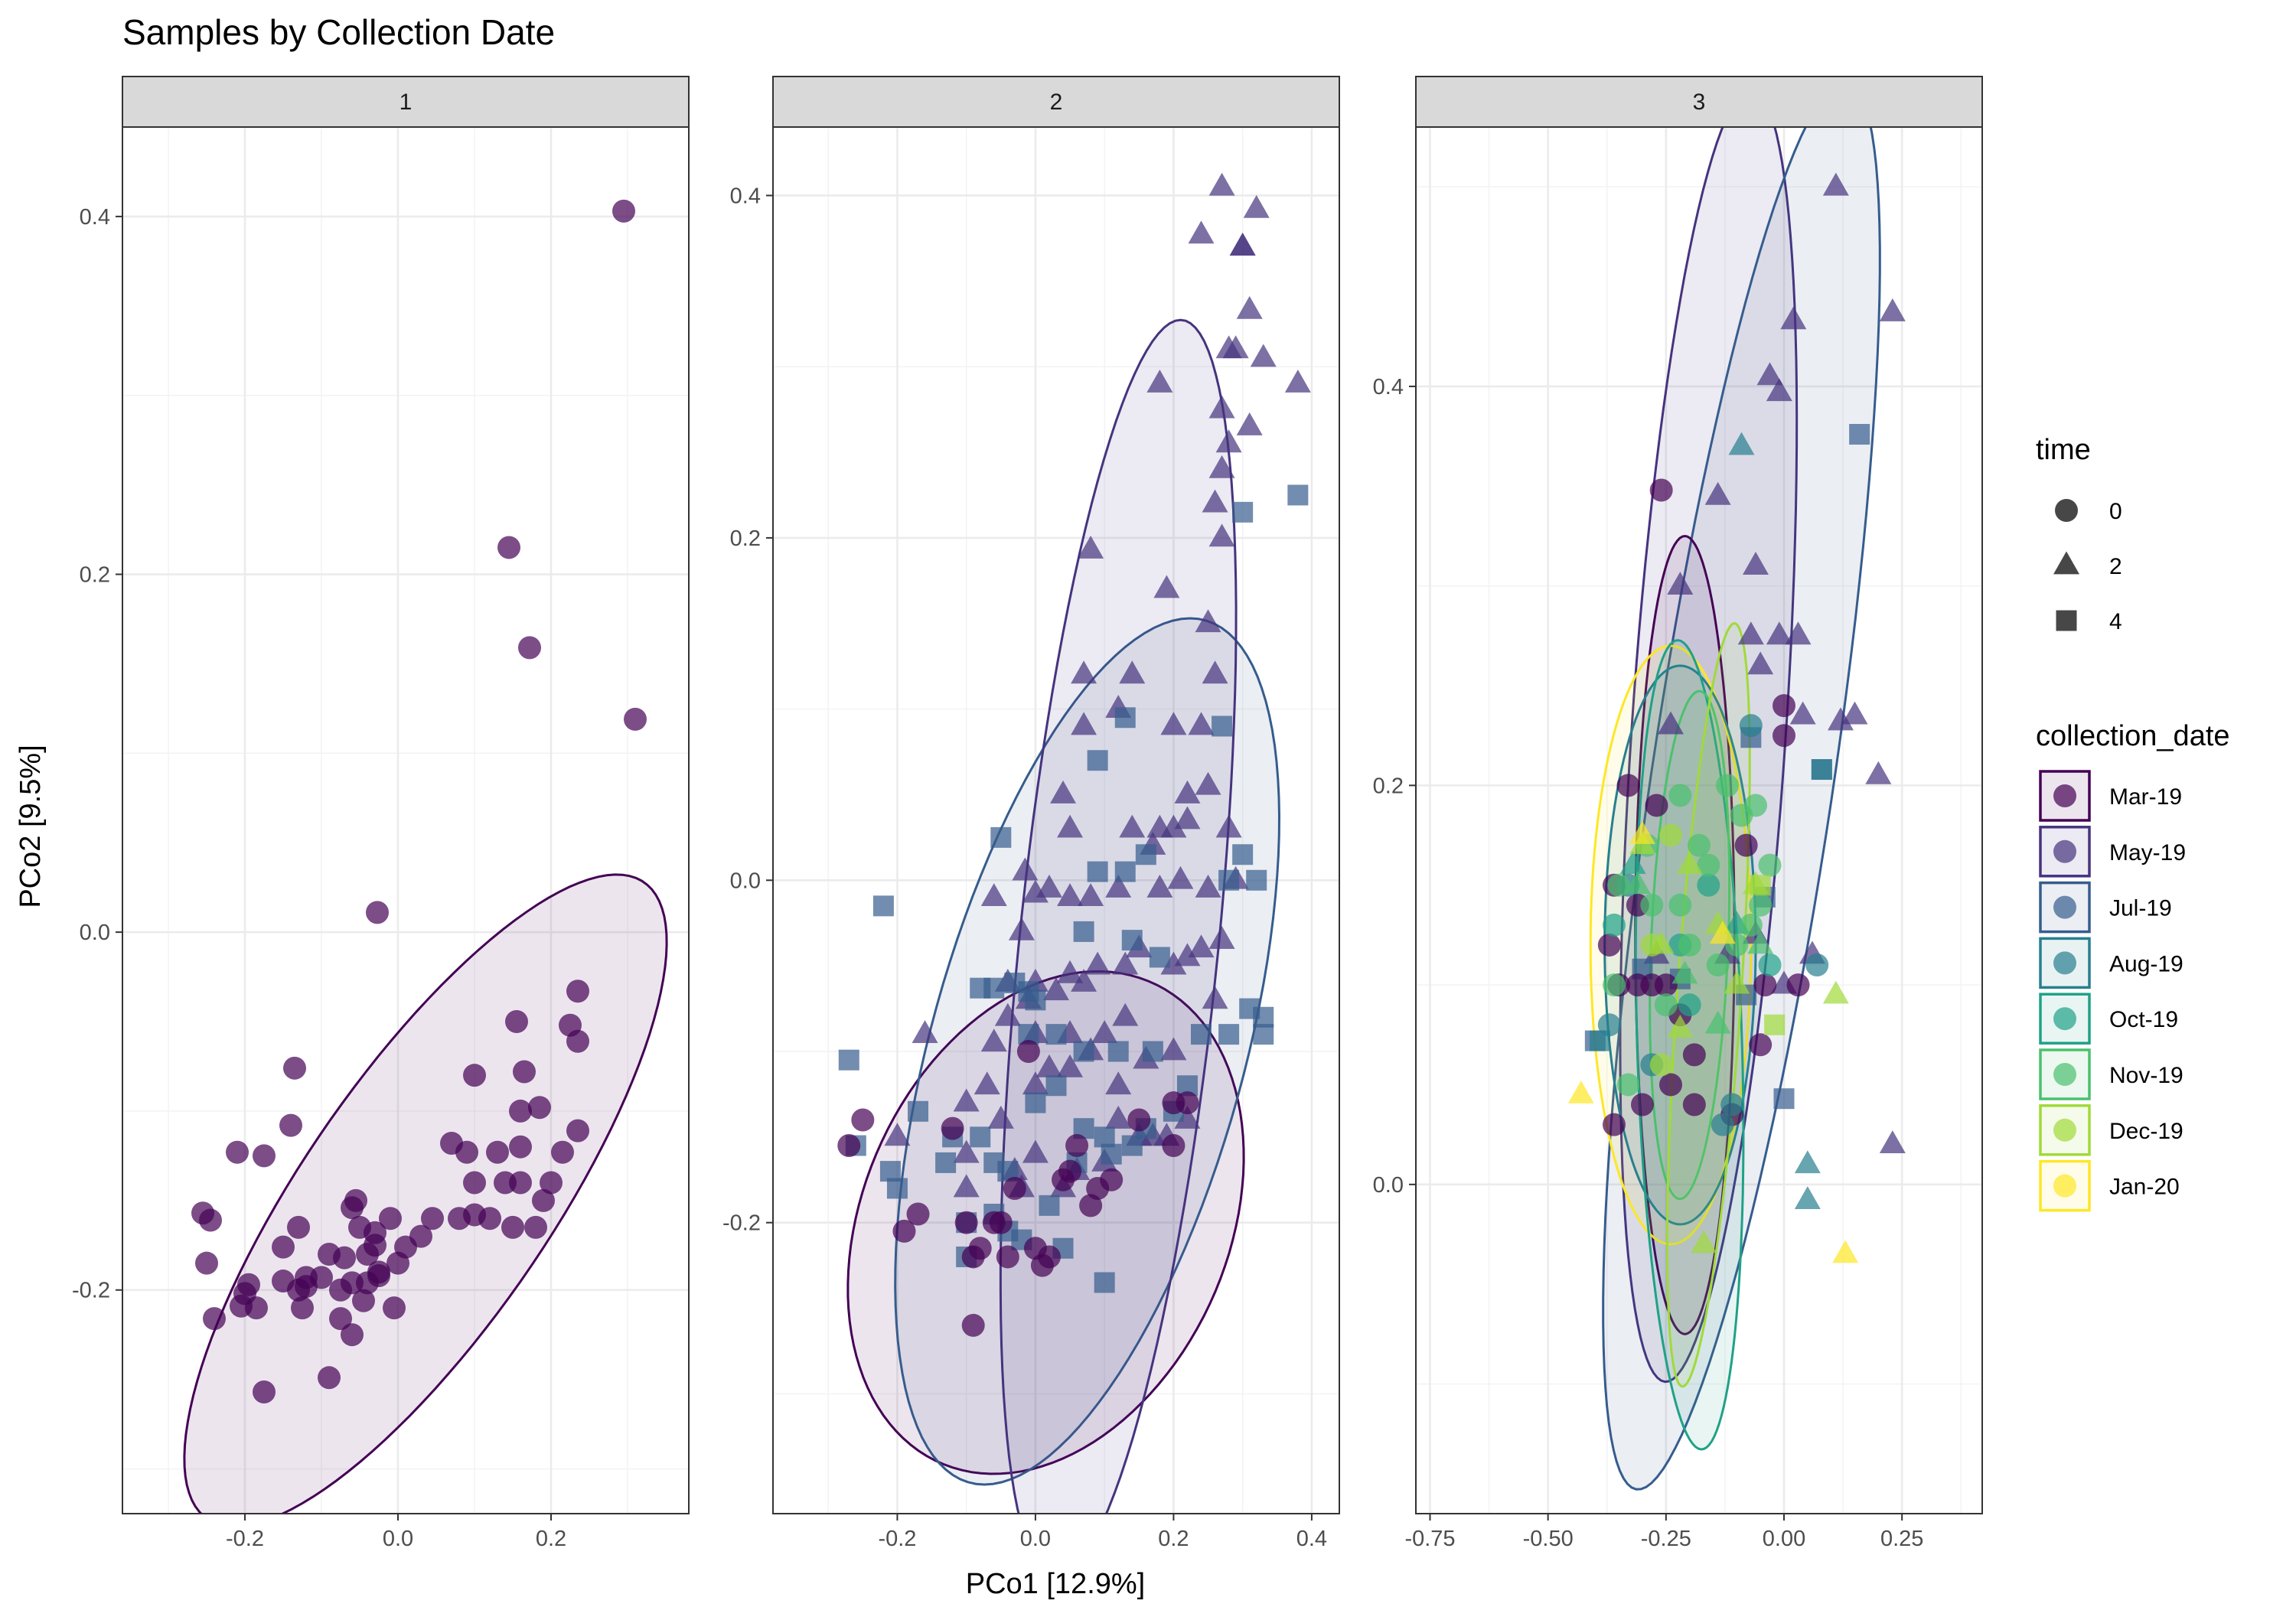 Image resolution: width=2296 pixels, height=1607 pixels. What do you see at coordinates (745, 538) in the screenshot?
I see `y-tick-label: 0.2` at bounding box center [745, 538].